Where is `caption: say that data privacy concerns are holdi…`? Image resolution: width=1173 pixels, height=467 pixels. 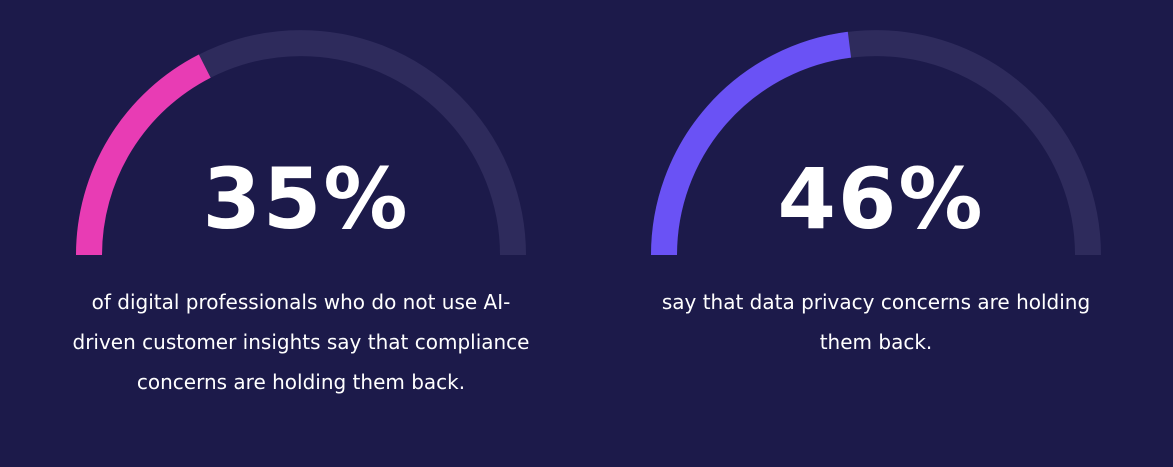 caption: say that data privacy concerns are holdi… is located at coordinates (876, 322).